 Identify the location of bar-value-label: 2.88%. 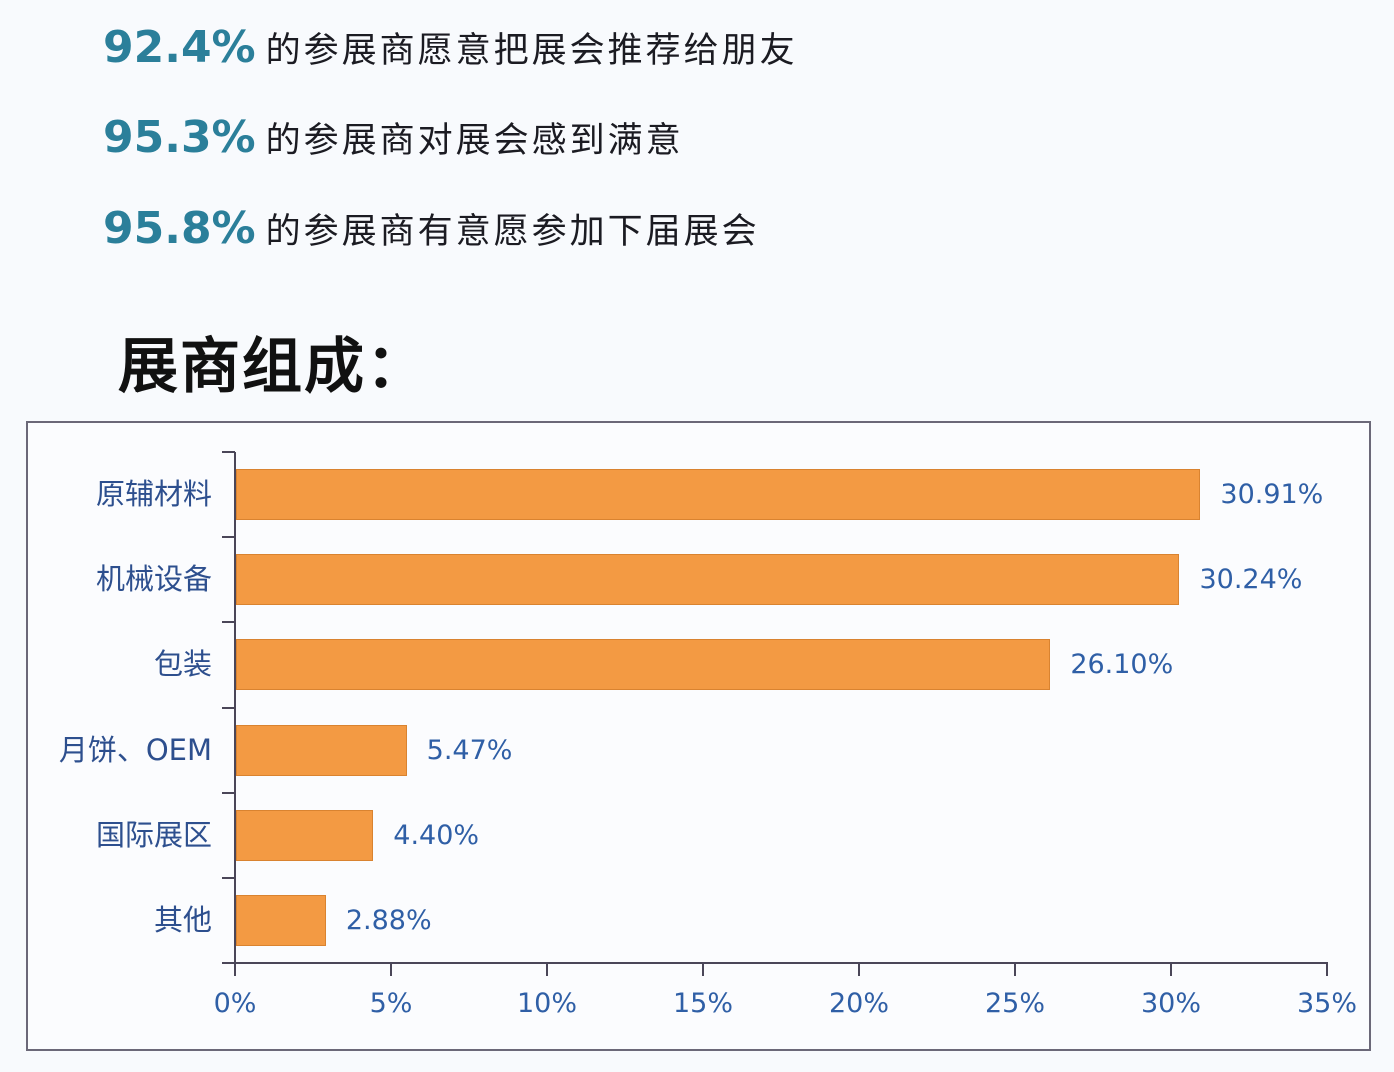
(388, 920).